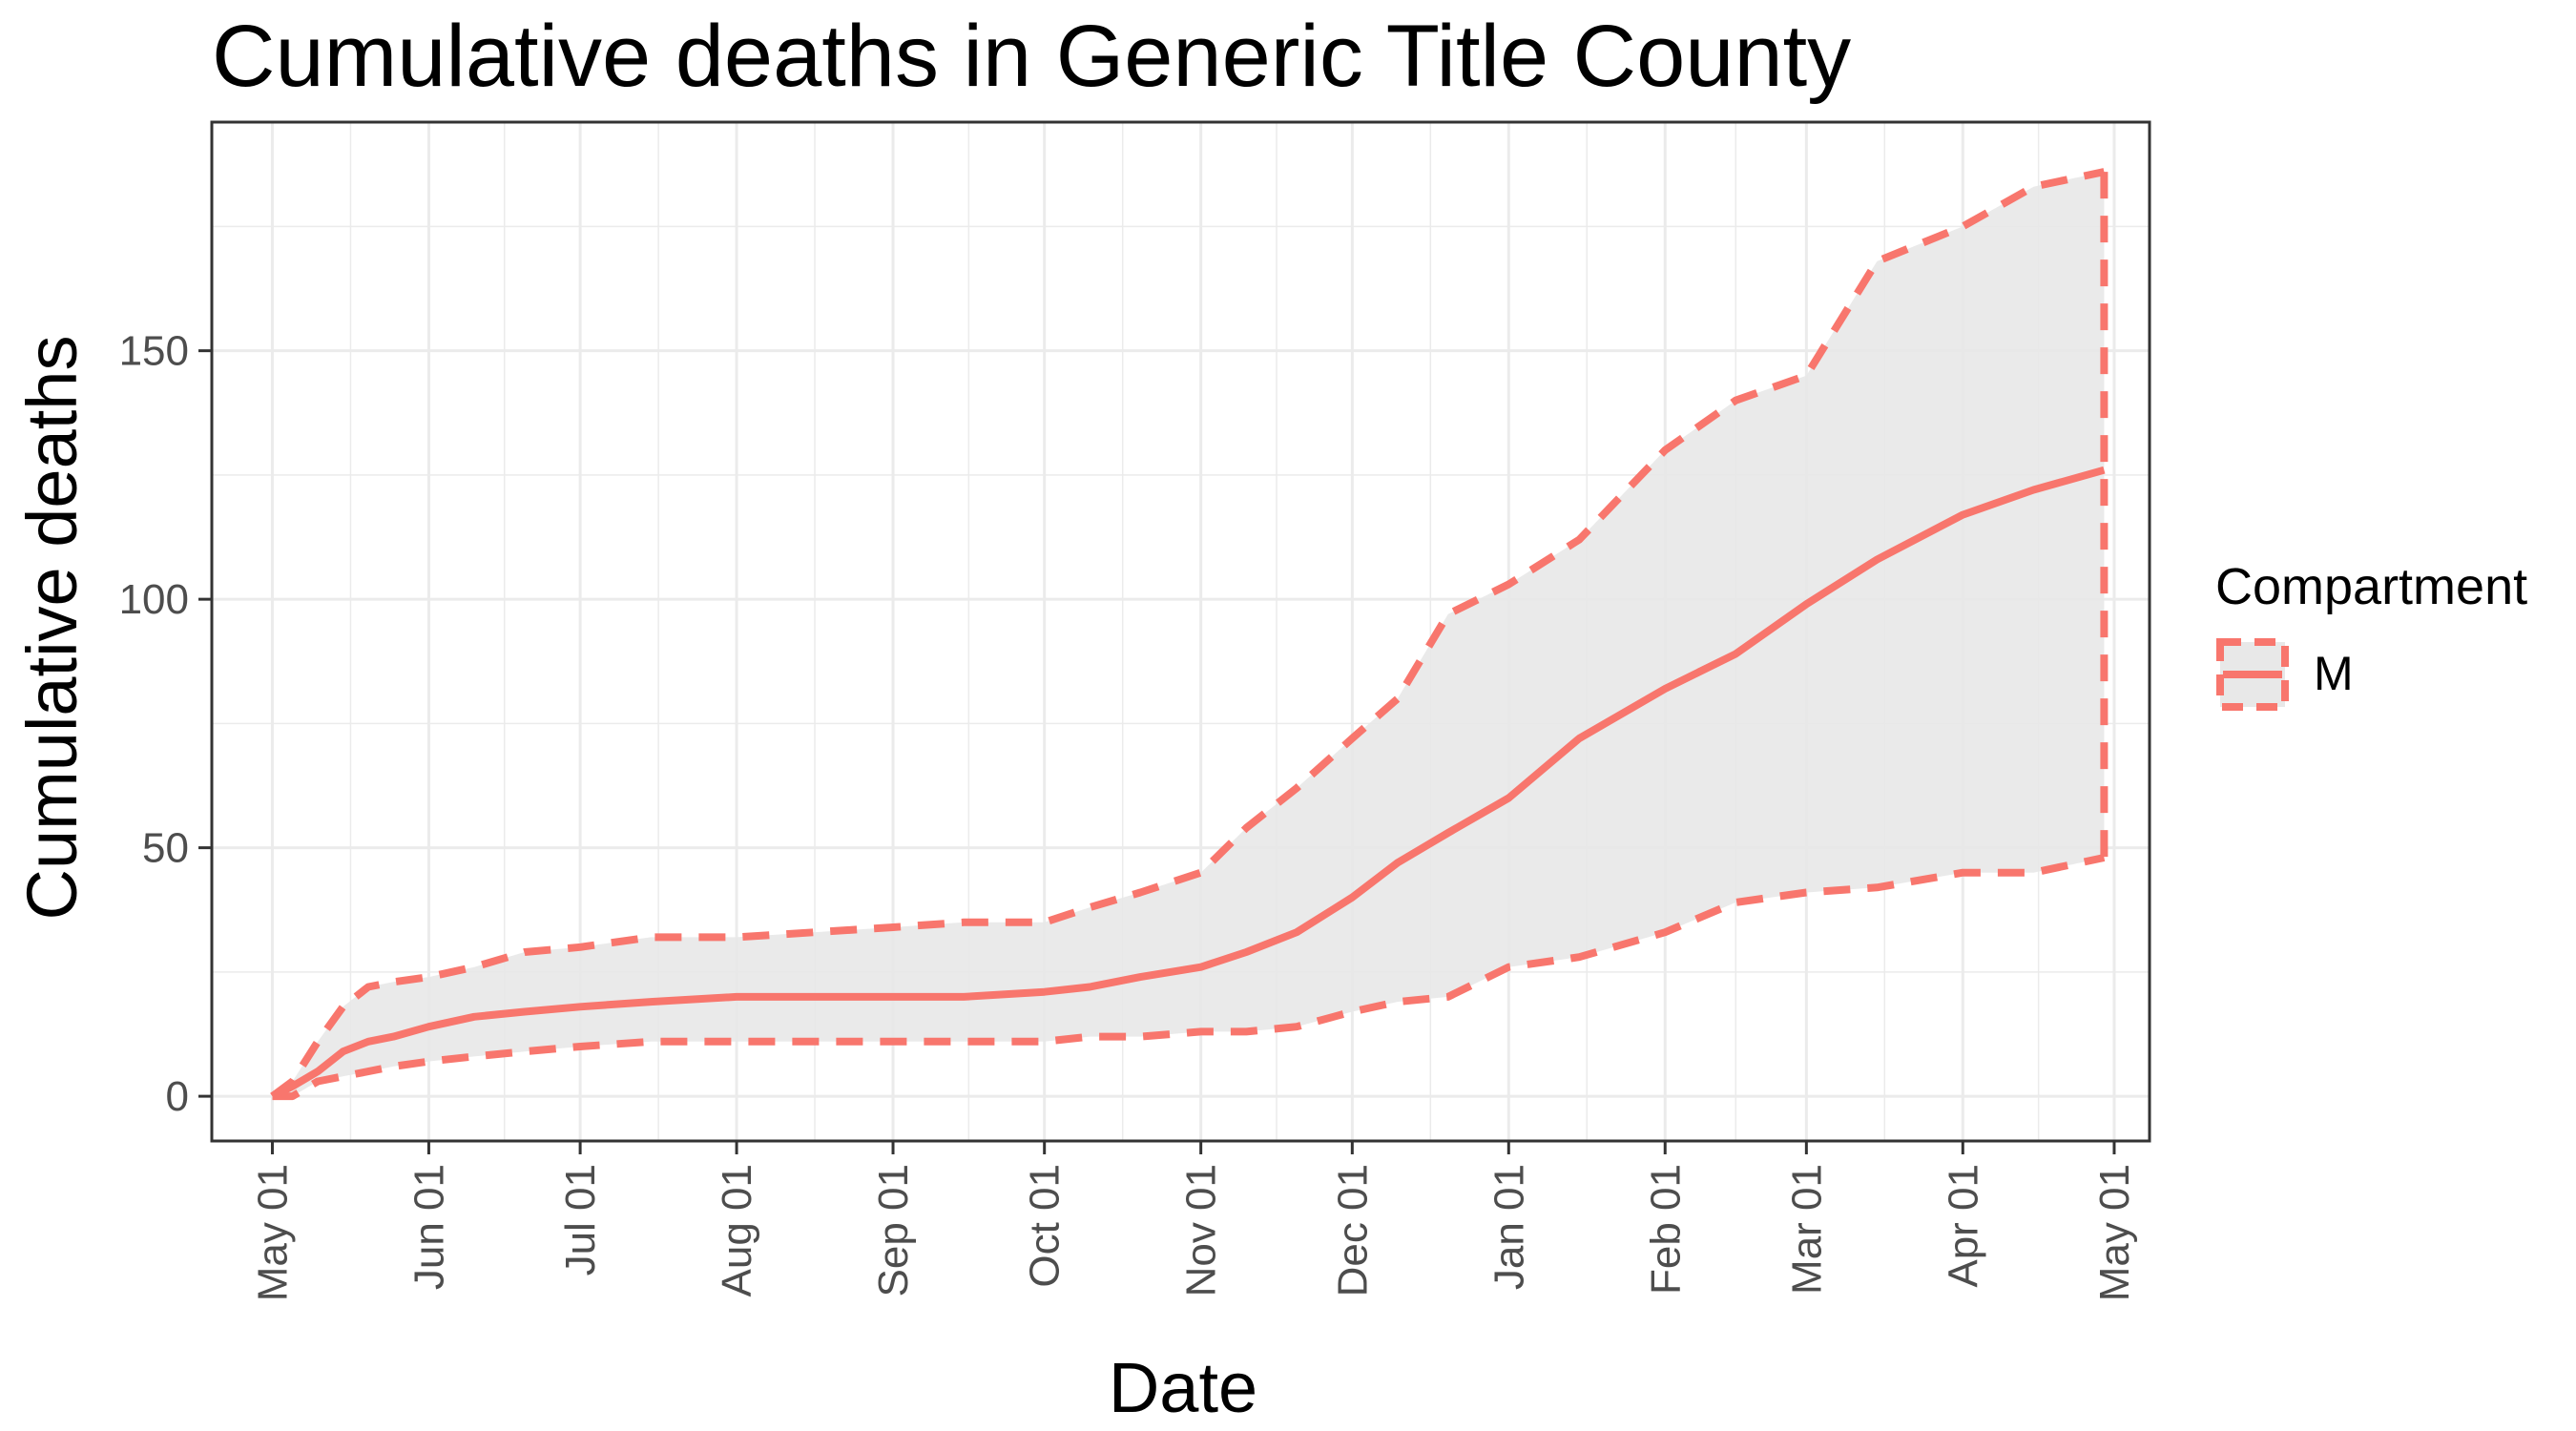  Describe the element at coordinates (1189, 977) in the screenshot. I see `lower-bound-line` at that location.